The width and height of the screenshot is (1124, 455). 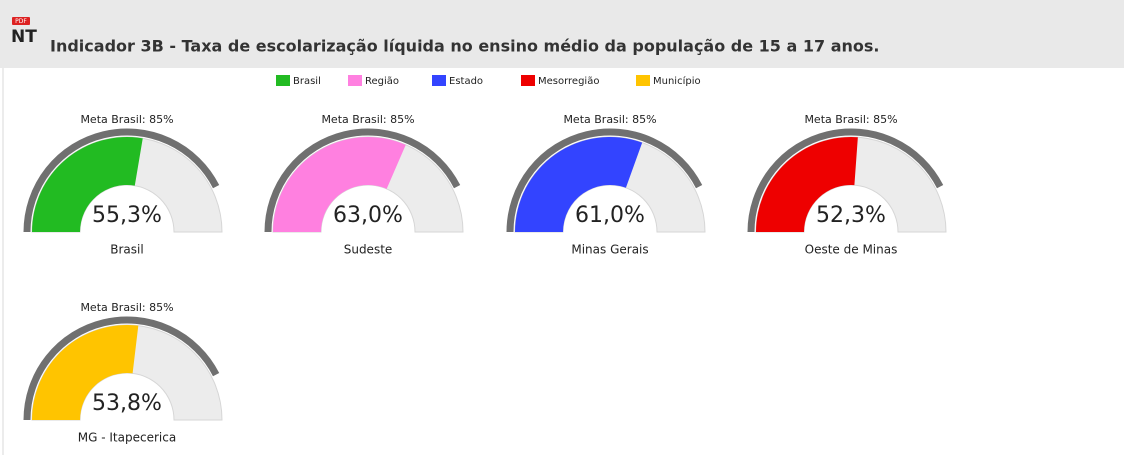 I want to click on pdf-badge-text: PDF, so click(x=21, y=21).